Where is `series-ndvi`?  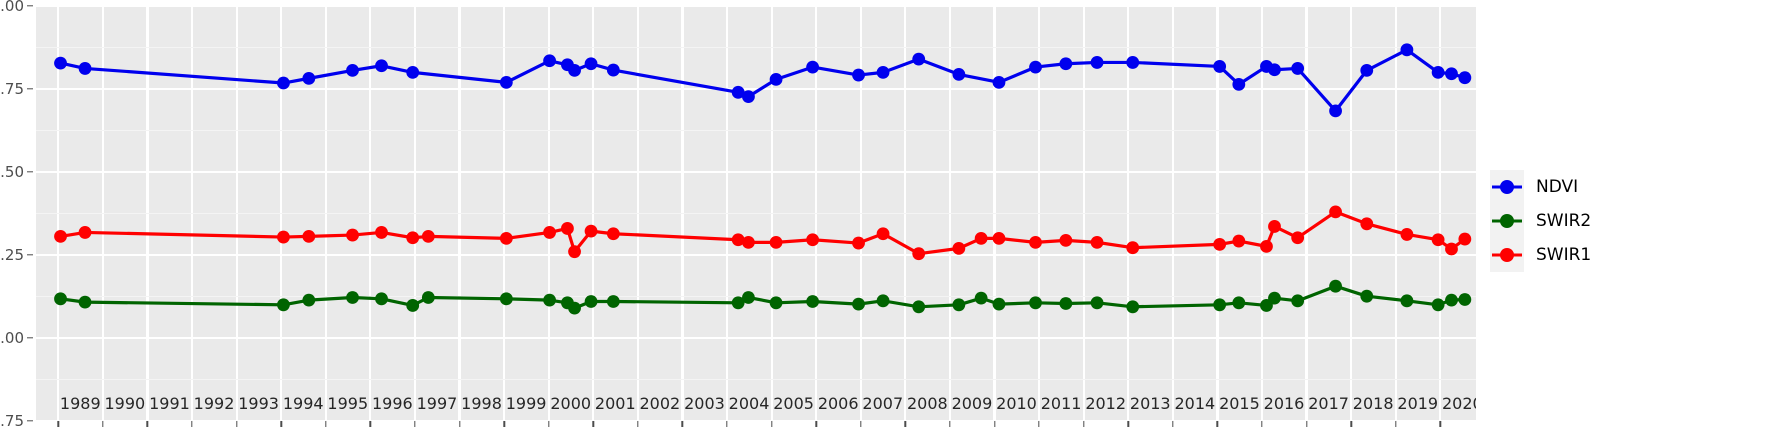
series-ndvi is located at coordinates (763, 80).